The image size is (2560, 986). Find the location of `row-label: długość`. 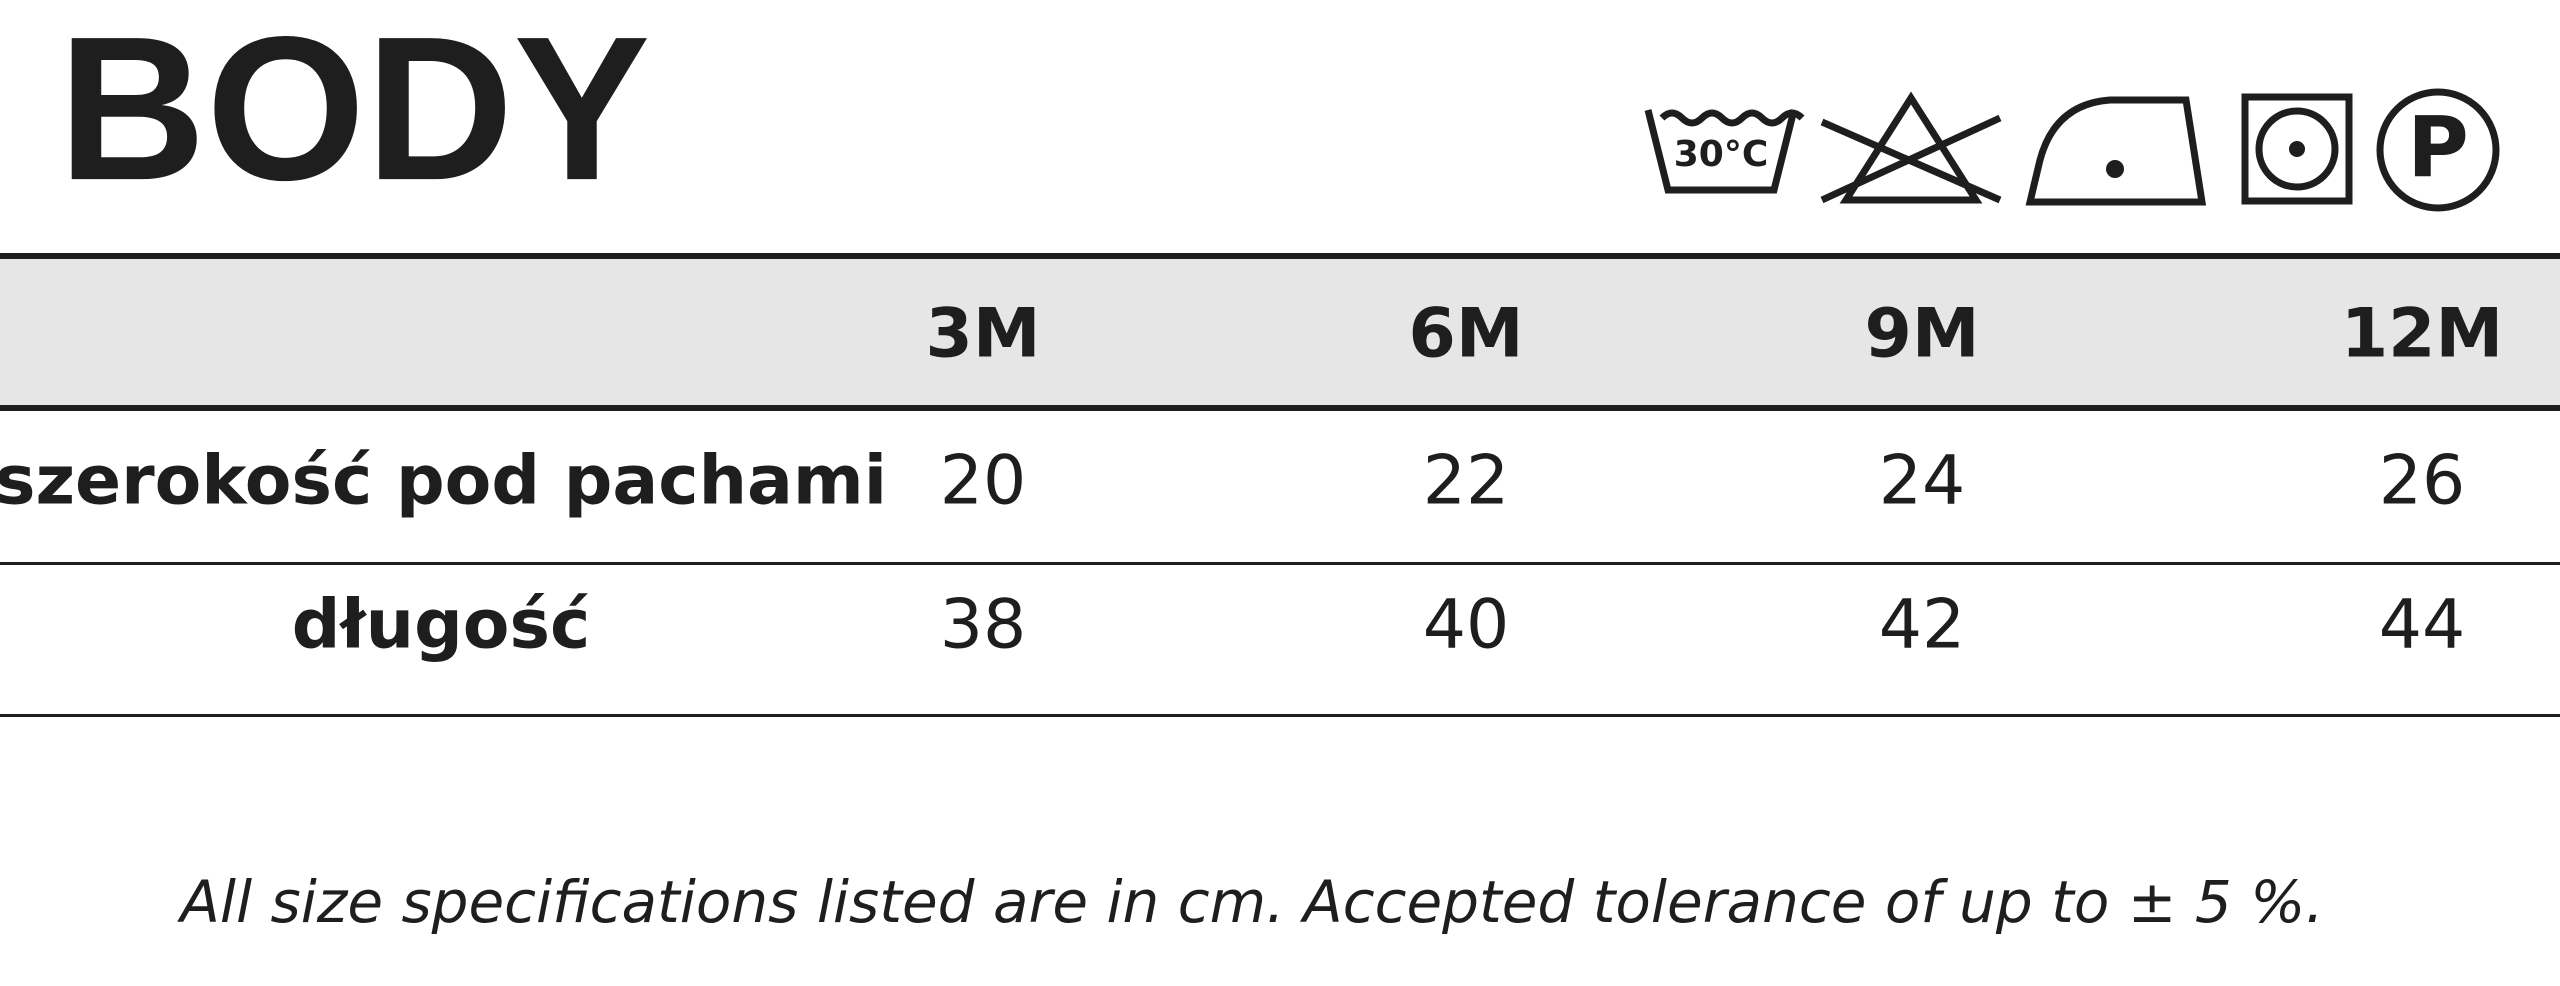

row-label: długość is located at coordinates (441, 625).